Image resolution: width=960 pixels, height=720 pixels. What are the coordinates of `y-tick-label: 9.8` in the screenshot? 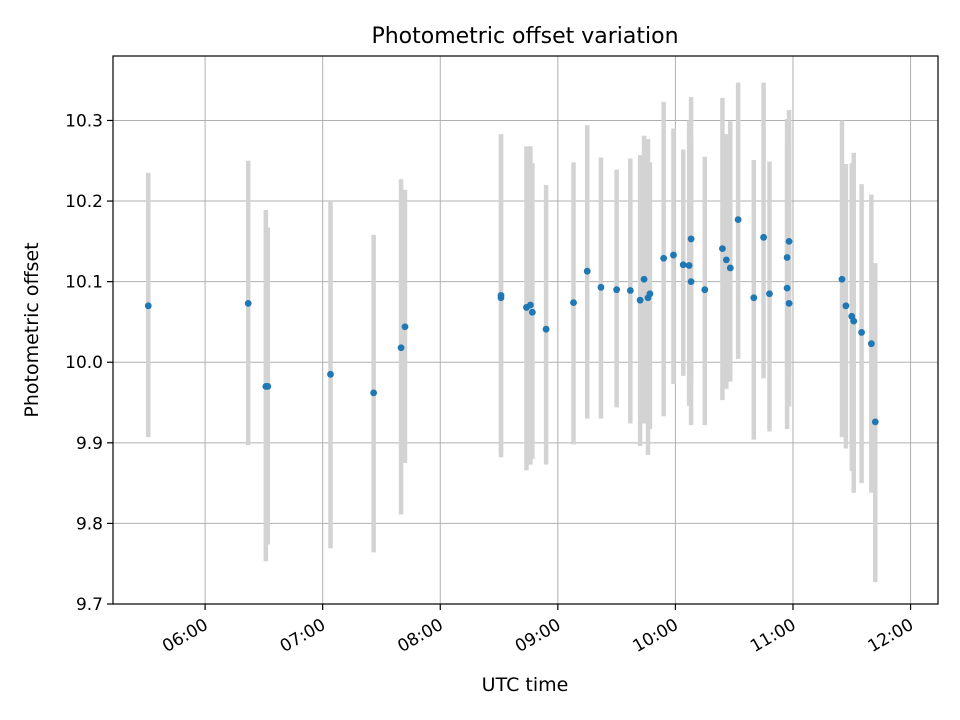 It's located at (89, 524).